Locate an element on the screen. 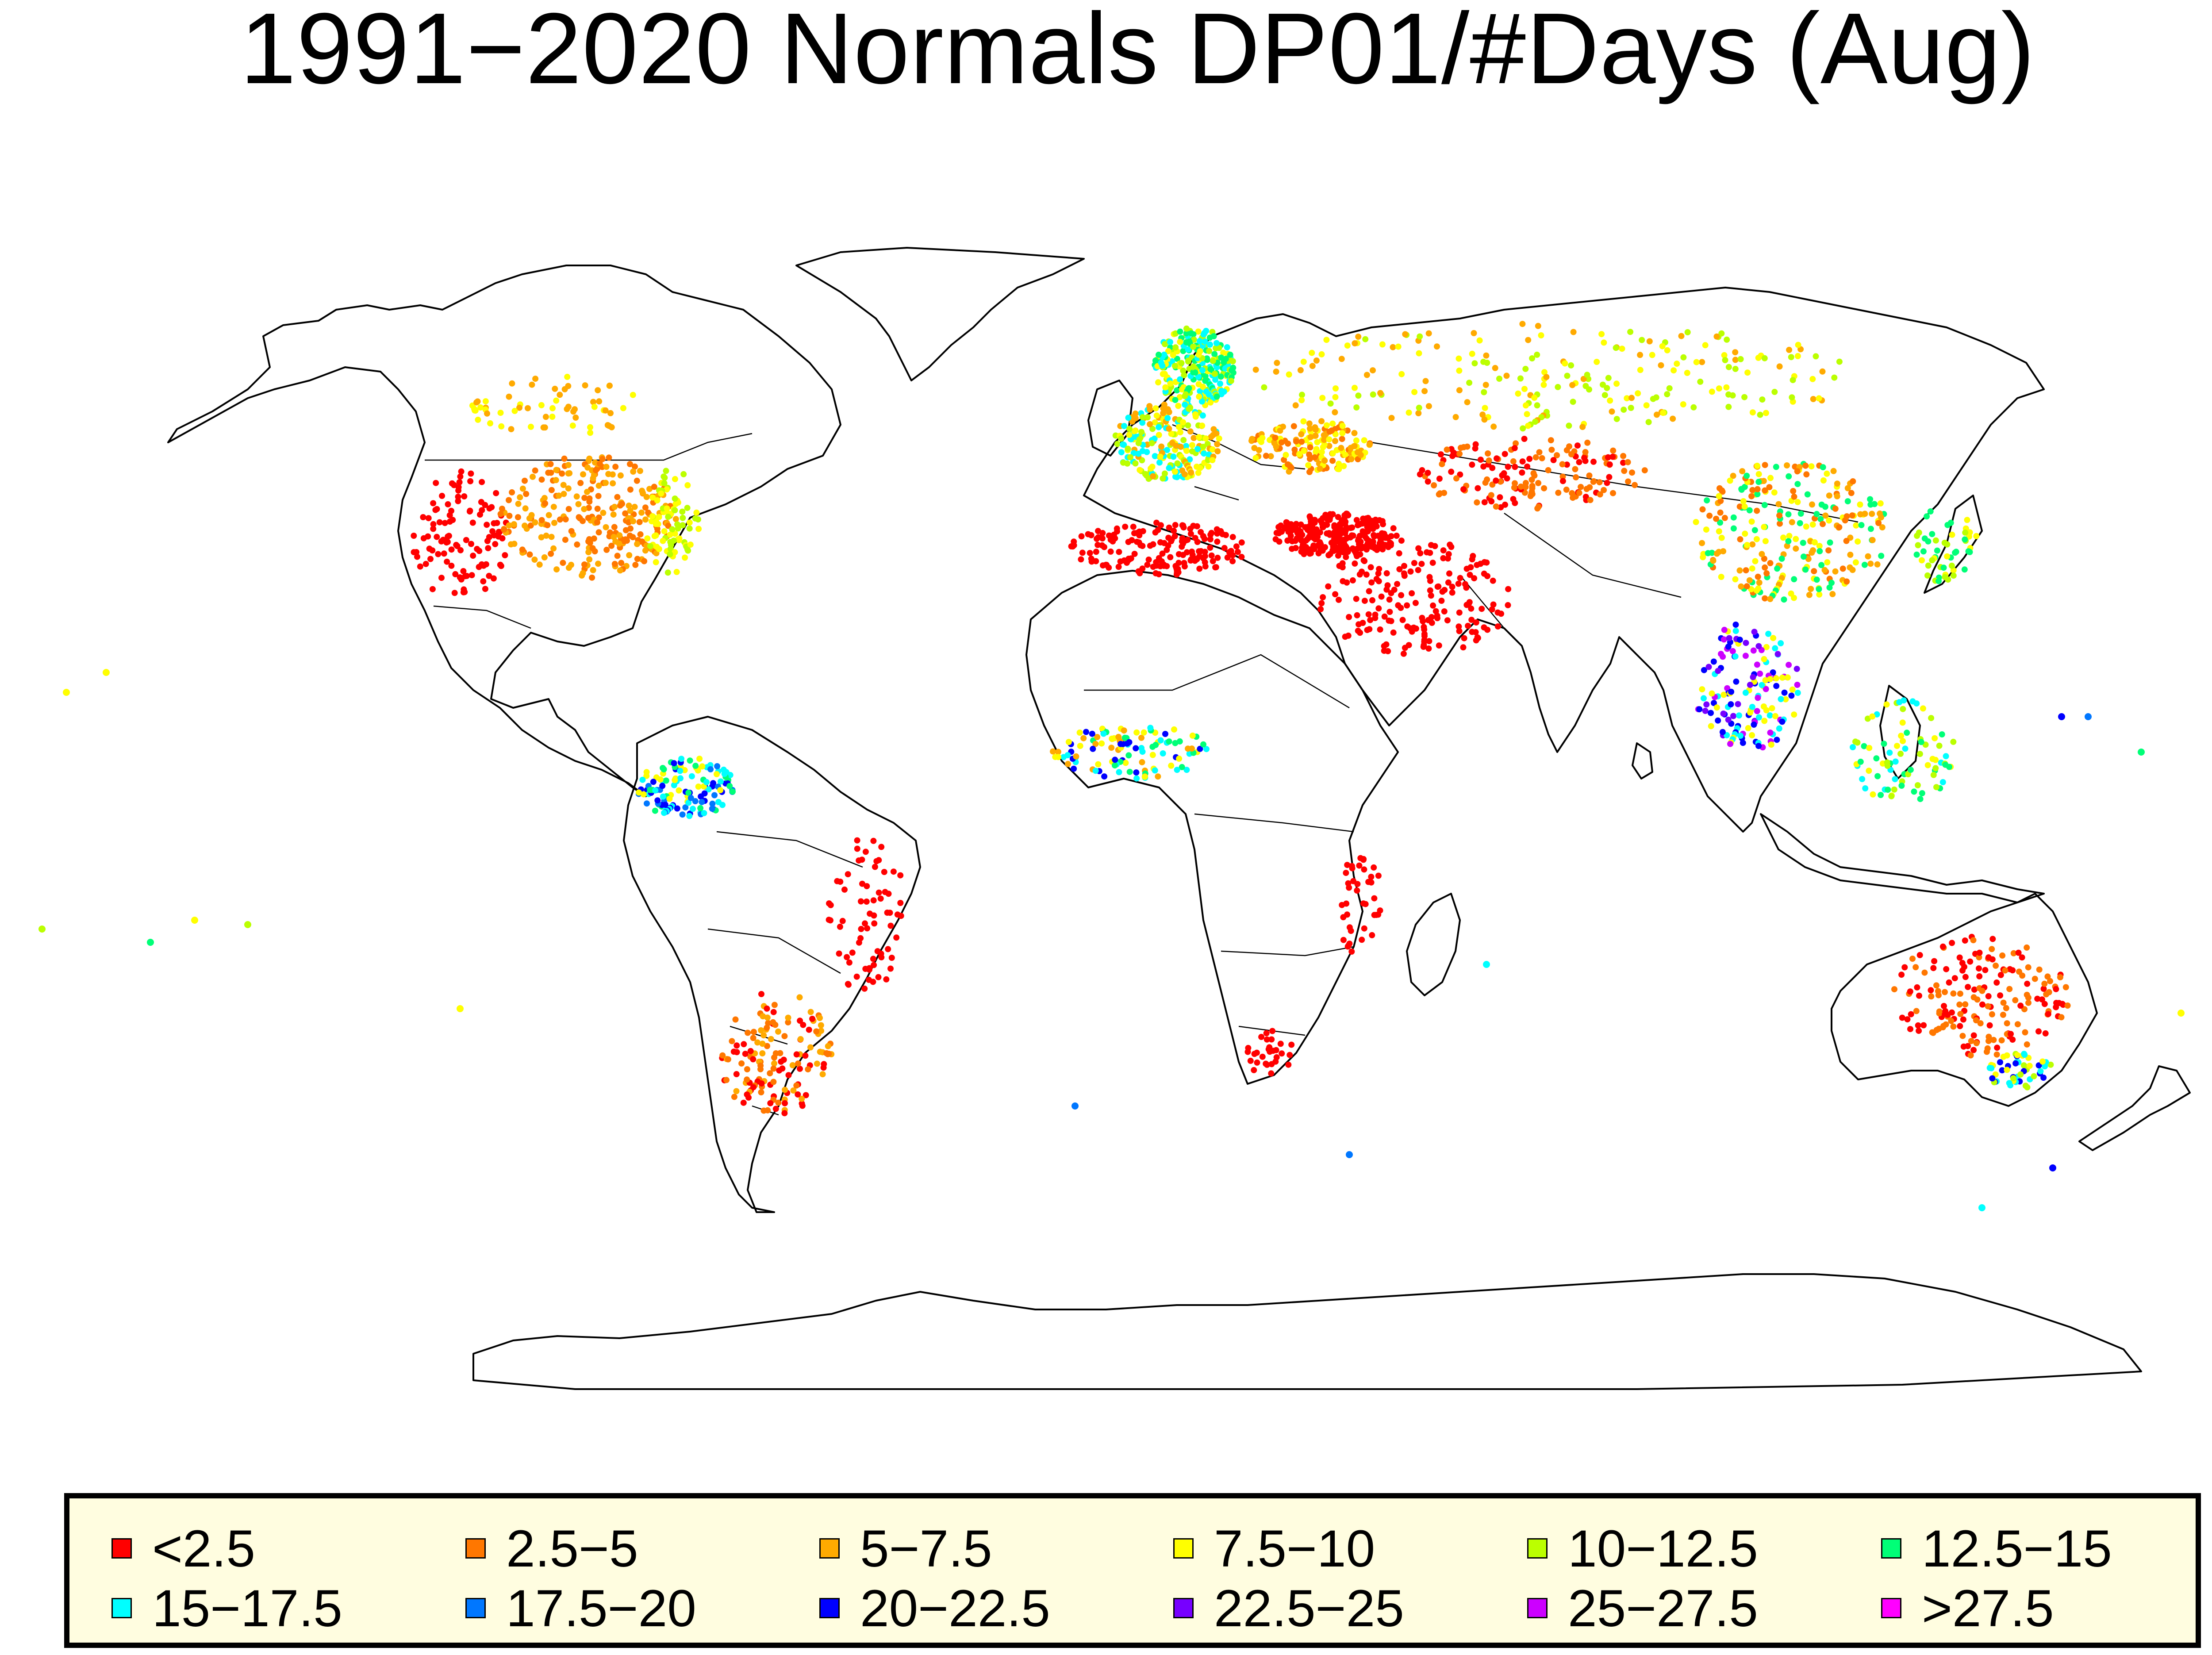 The width and height of the screenshot is (2212, 1655). legend-label: <2.5 is located at coordinates (204, 1549).